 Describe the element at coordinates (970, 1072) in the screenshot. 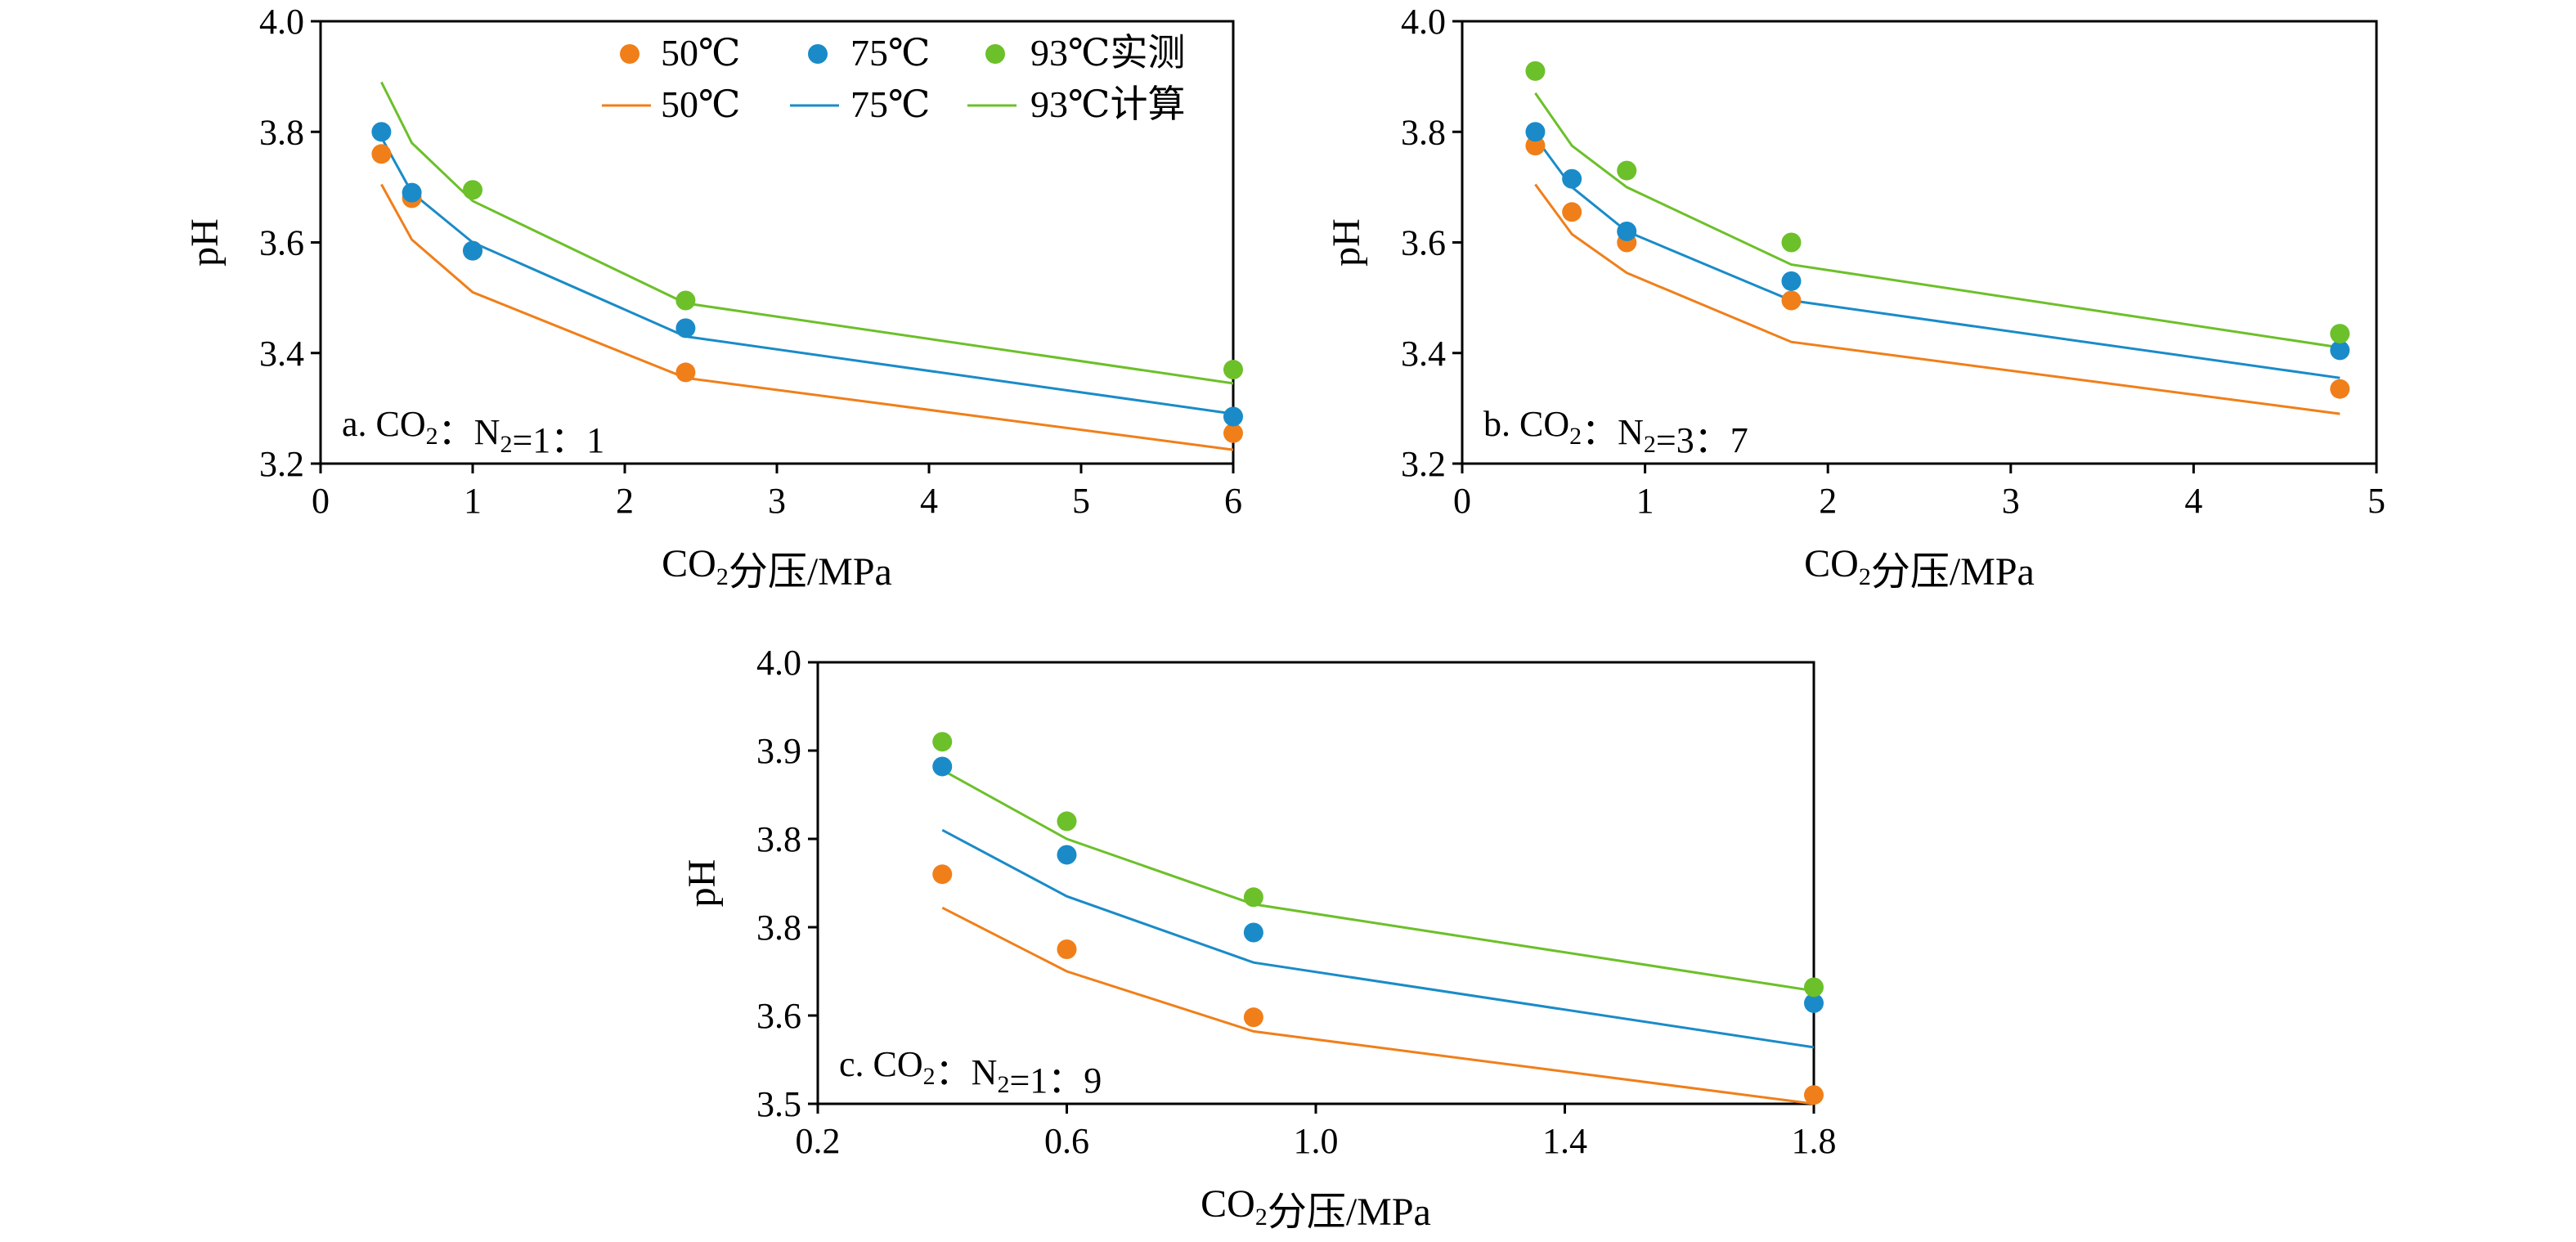

I see `panel-label: c. CO2：N2=1：9` at that location.